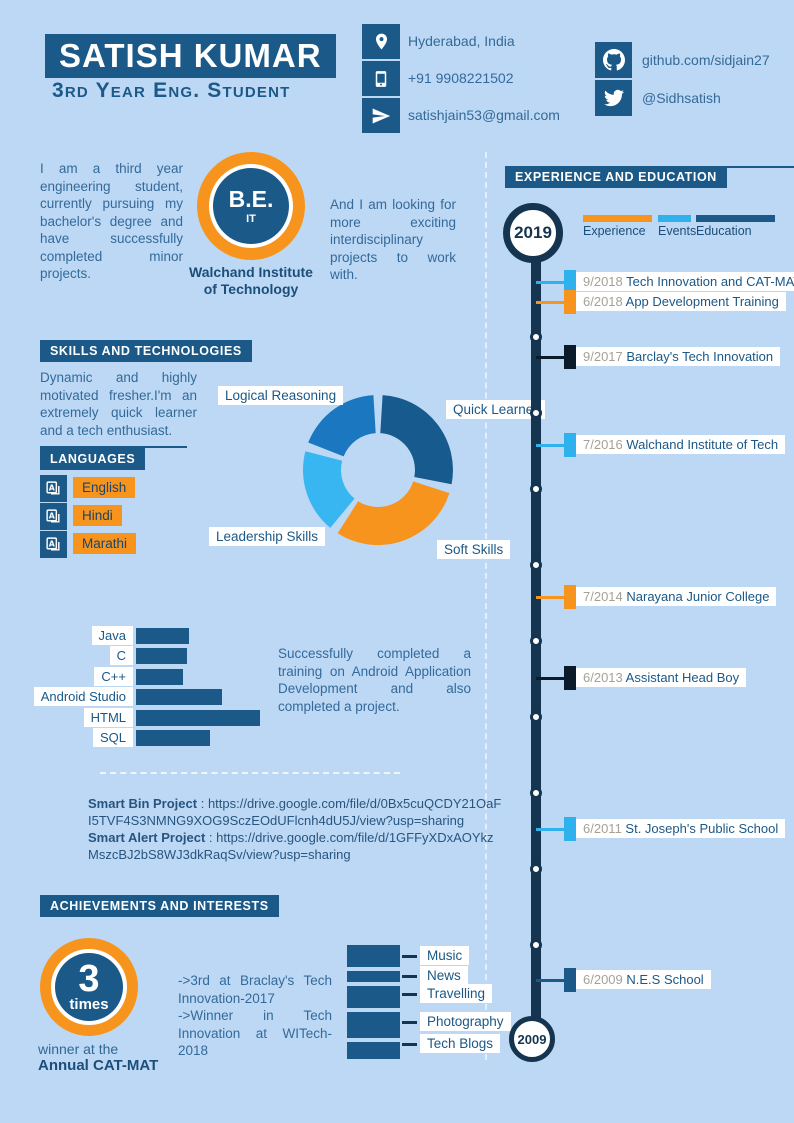 The image size is (794, 1123). I want to click on project-name: Smart Alert Project, so click(147, 837).